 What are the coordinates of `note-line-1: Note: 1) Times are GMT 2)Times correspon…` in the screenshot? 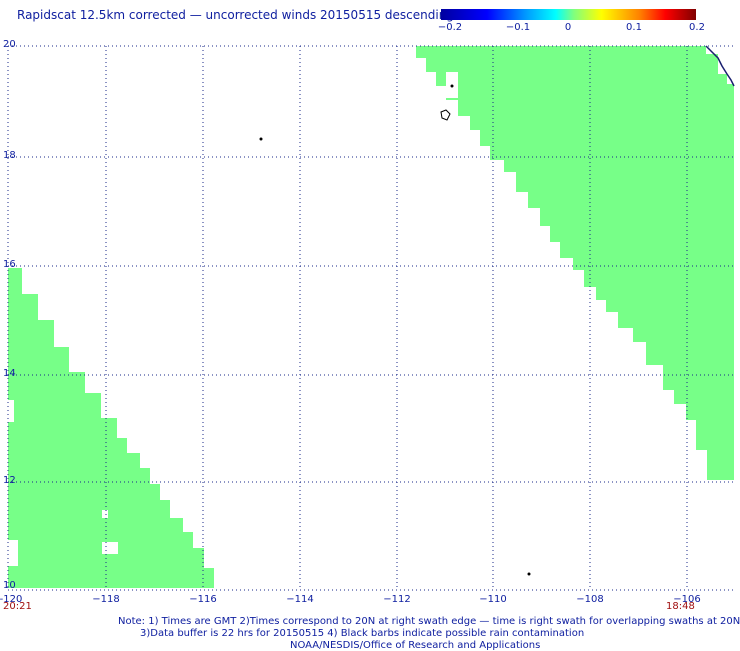 It's located at (429, 621).